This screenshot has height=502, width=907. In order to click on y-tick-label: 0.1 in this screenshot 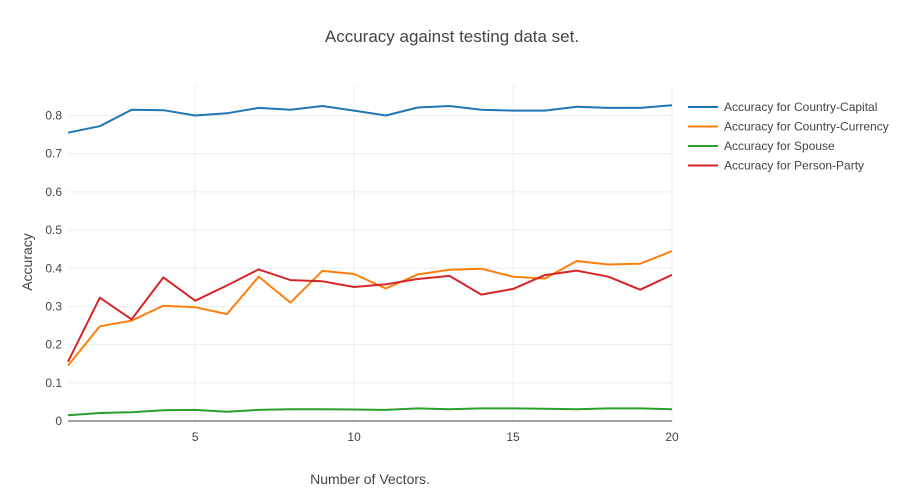, I will do `click(53, 383)`.